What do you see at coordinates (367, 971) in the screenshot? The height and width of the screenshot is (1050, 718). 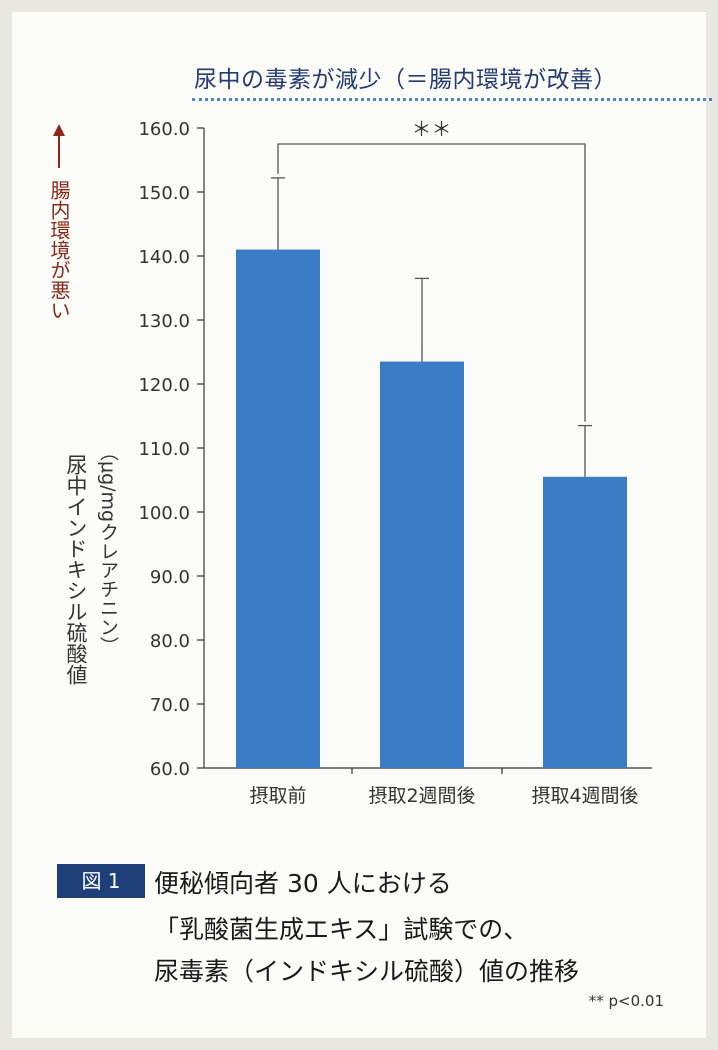 I see `caption-line-3: 尿毒素（インドキシル硫酸）値の推移` at bounding box center [367, 971].